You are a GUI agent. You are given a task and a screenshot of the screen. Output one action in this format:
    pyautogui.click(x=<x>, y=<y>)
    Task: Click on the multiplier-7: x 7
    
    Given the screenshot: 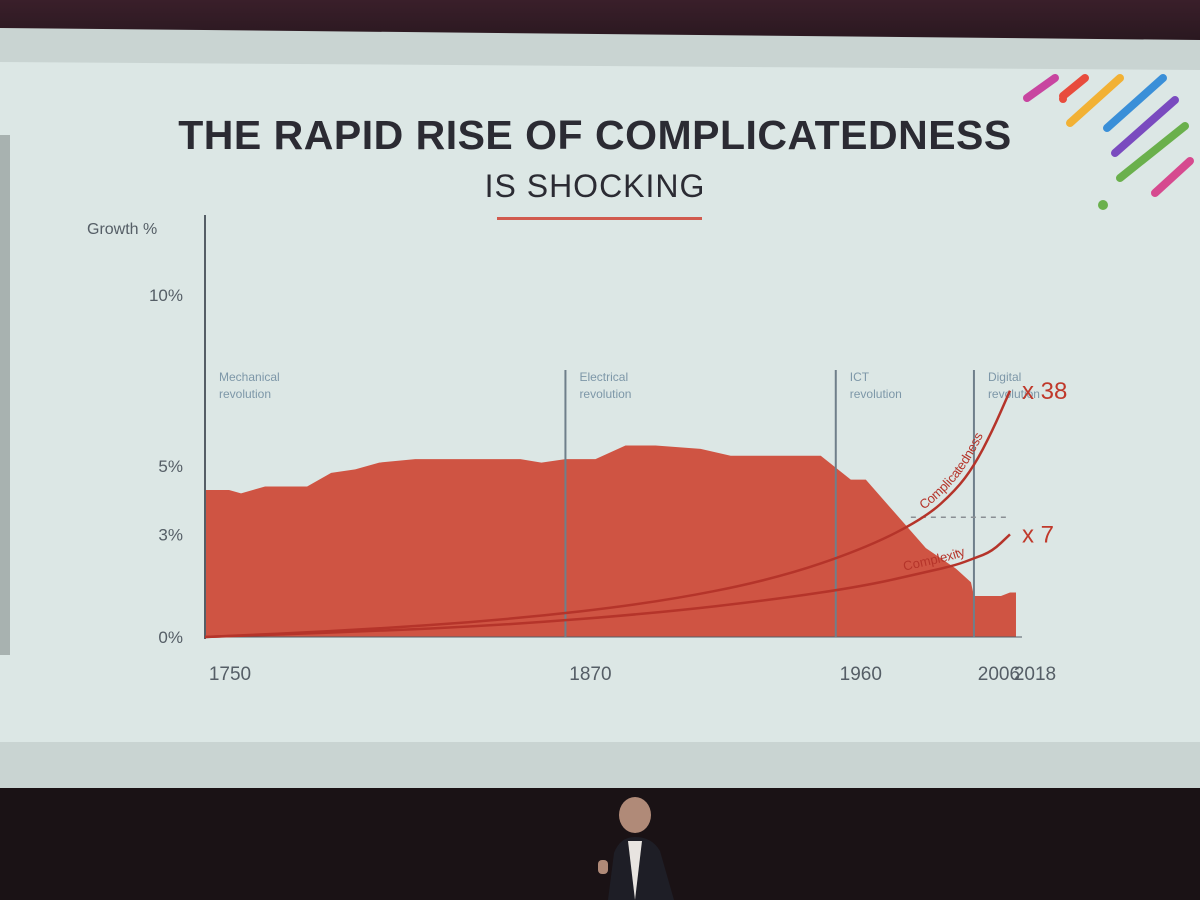 What is the action you would take?
    pyautogui.click(x=1038, y=534)
    